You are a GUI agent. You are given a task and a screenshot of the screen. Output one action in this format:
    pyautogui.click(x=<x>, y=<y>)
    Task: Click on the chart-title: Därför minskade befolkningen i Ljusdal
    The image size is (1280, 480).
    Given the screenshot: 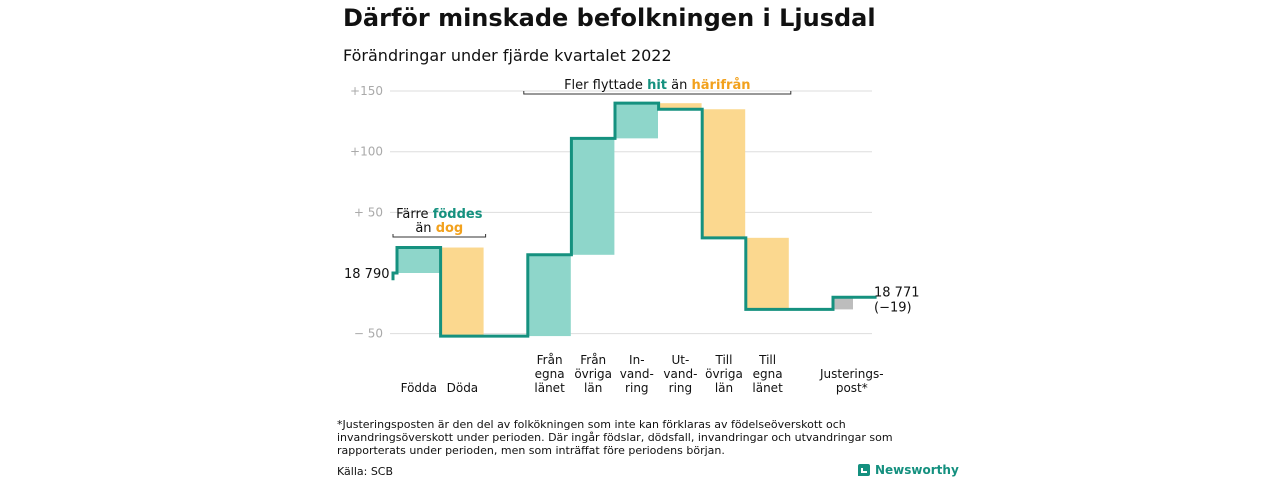 What is the action you would take?
    pyautogui.click(x=609, y=18)
    